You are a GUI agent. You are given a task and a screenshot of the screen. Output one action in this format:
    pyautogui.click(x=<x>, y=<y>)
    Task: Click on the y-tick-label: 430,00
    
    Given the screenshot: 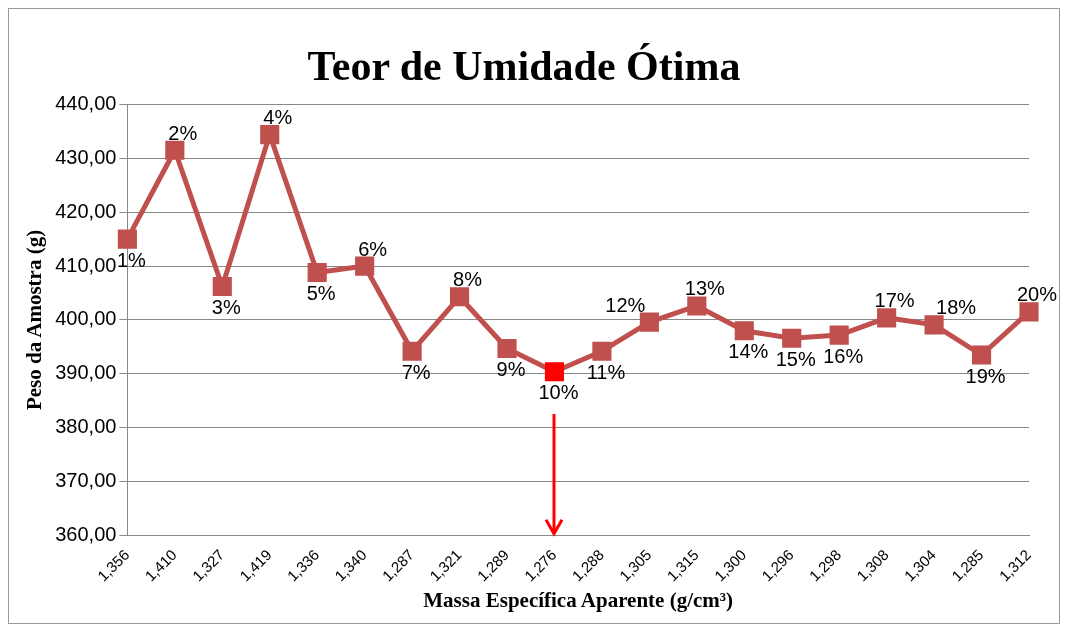 What is the action you would take?
    pyautogui.click(x=86, y=156)
    